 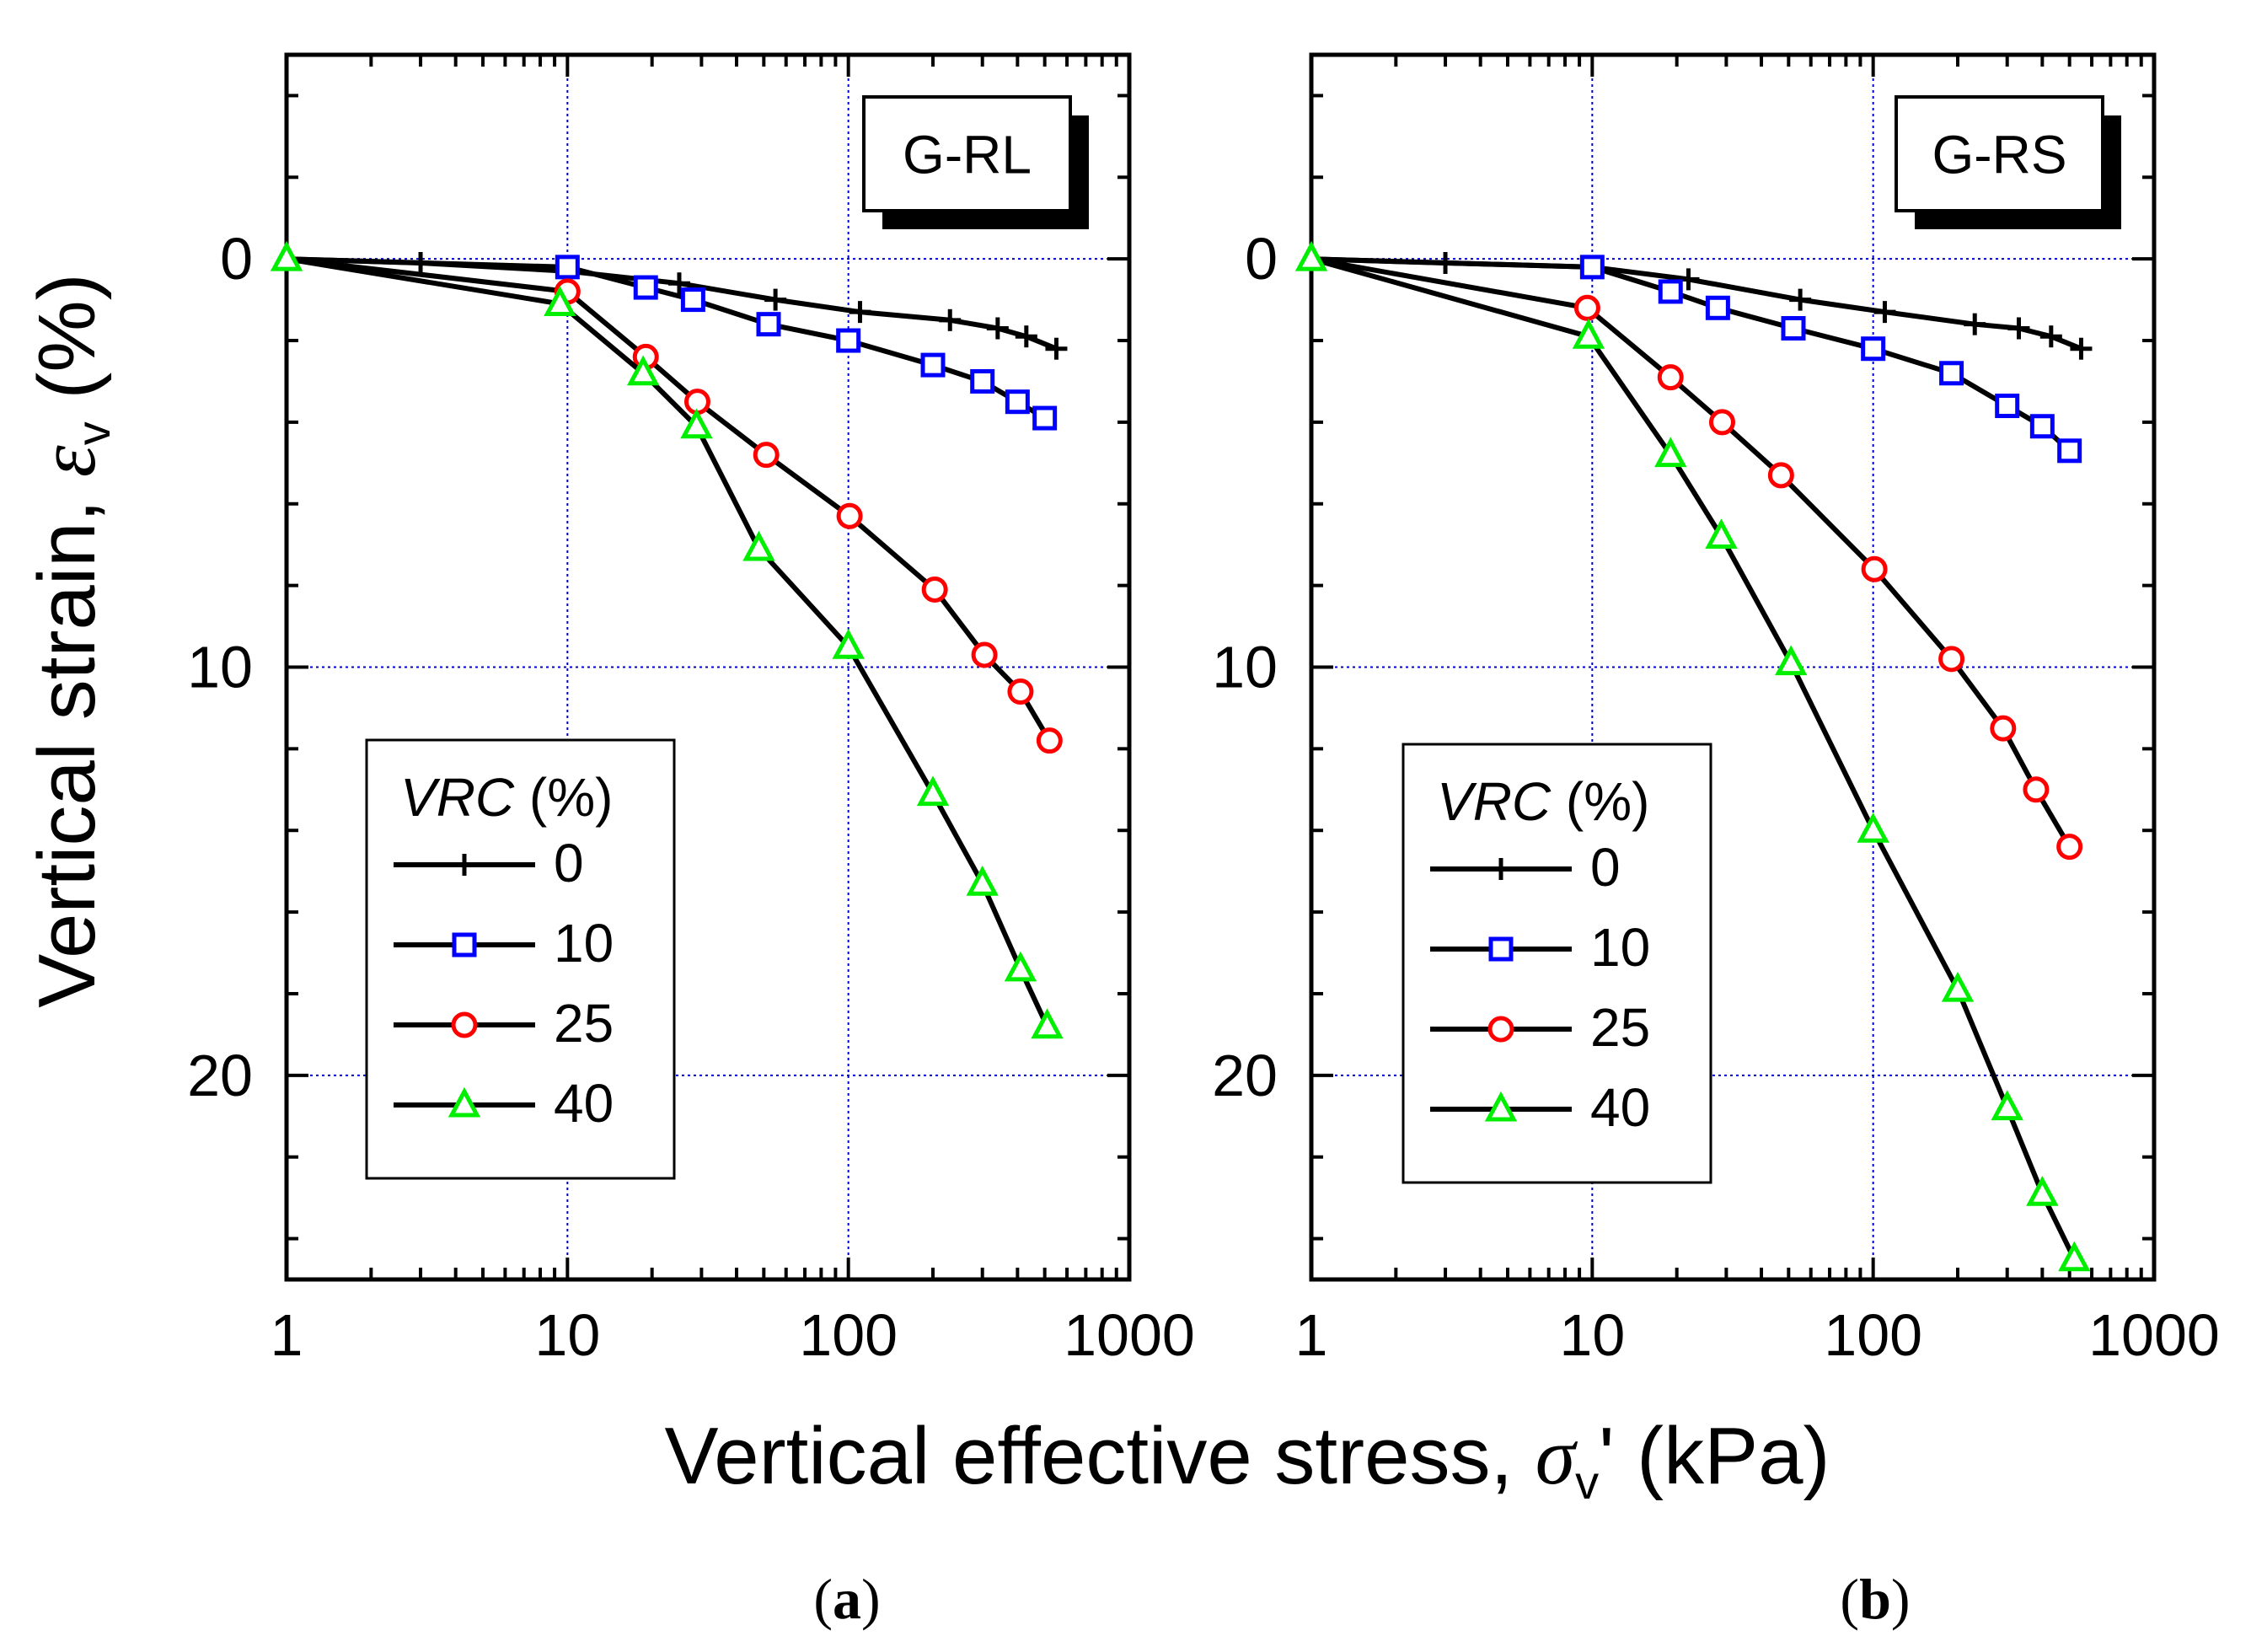 I want to click on legend-label: 40, so click(x=584, y=1103).